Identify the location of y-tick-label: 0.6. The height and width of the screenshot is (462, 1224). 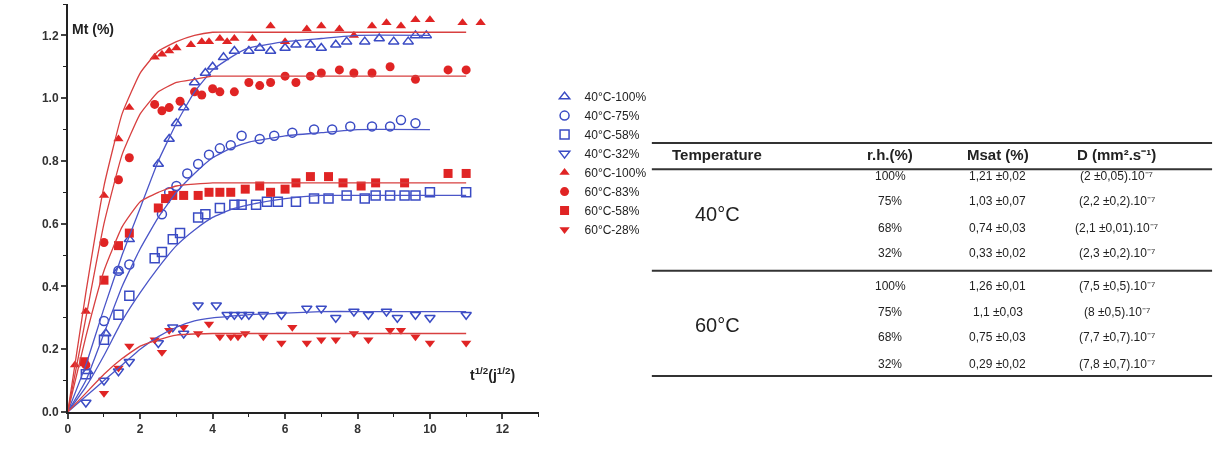
(50, 223).